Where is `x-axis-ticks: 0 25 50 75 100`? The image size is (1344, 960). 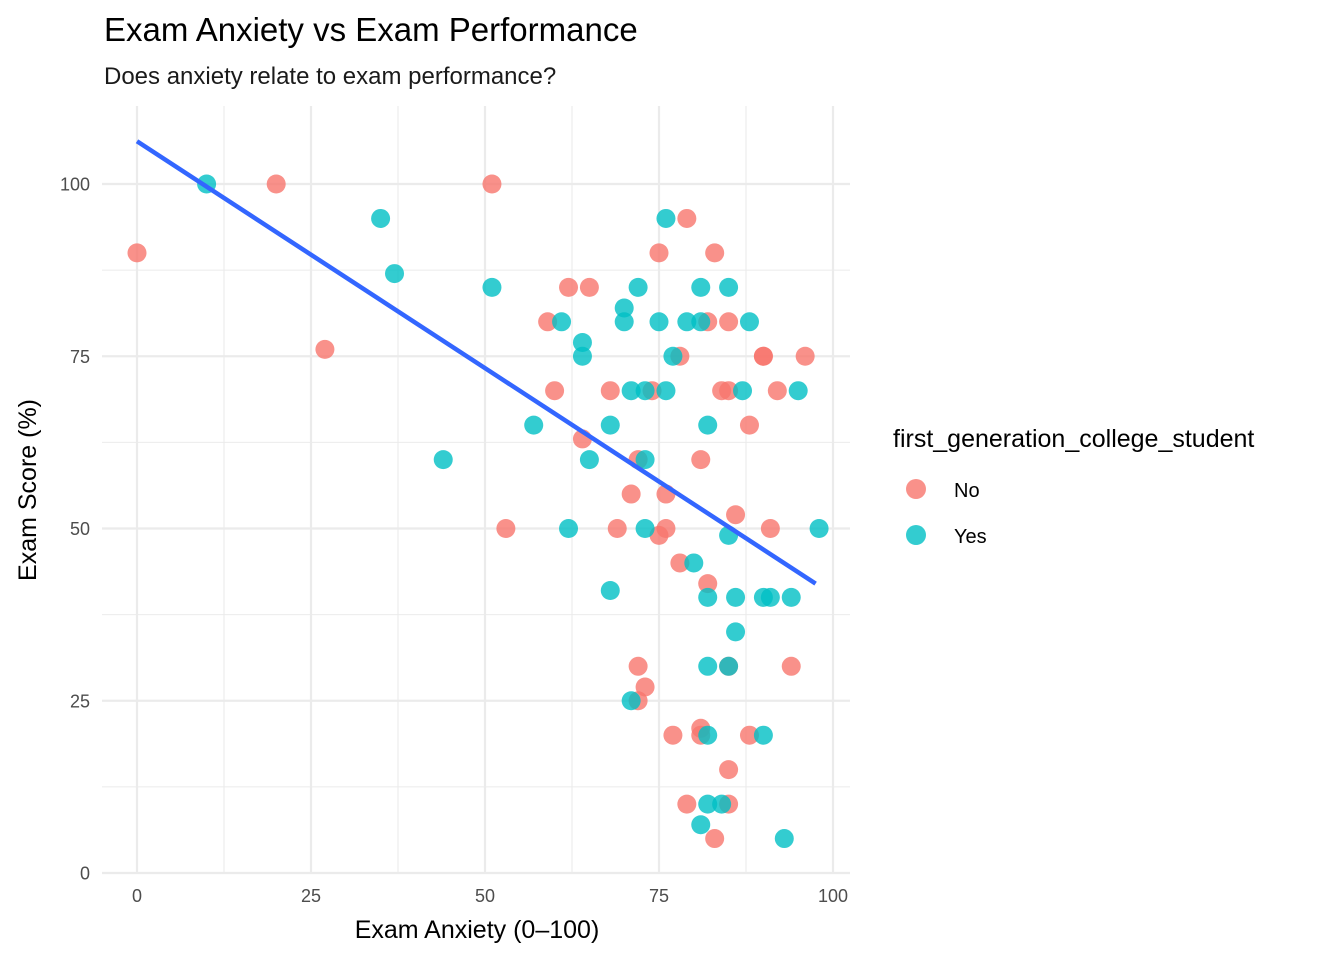
x-axis-ticks: 0 25 50 75 100 is located at coordinates (490, 896).